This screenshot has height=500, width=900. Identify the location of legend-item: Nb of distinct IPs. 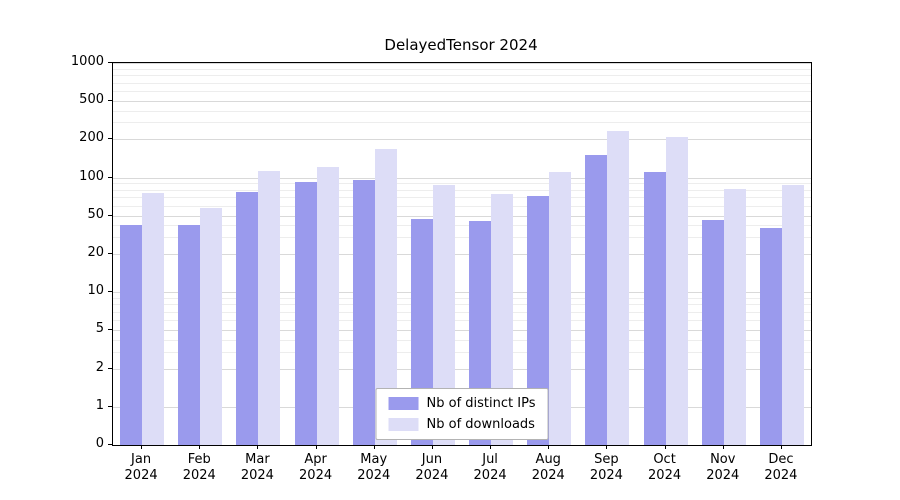
(462, 403).